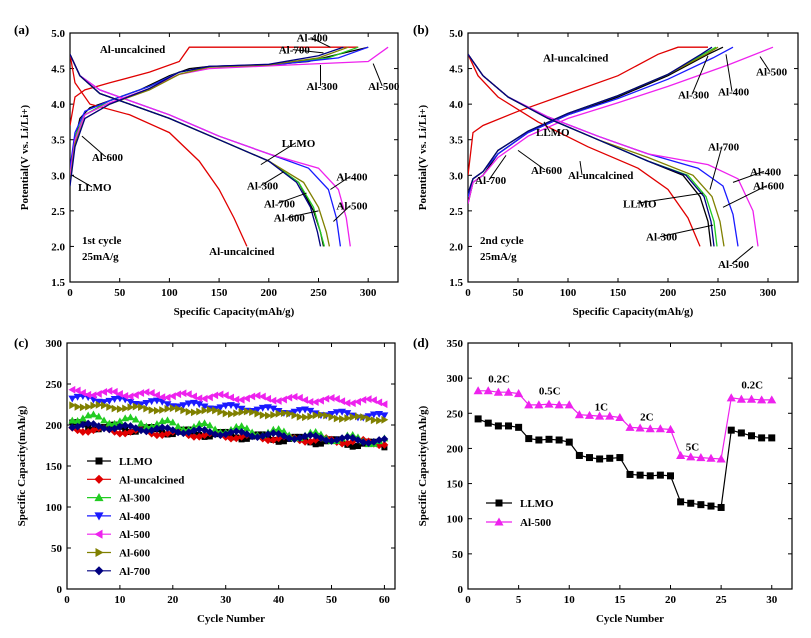 The height and width of the screenshot is (638, 811). What do you see at coordinates (173, 600) in the screenshot?
I see `x-tick-label: 20` at bounding box center [173, 600].